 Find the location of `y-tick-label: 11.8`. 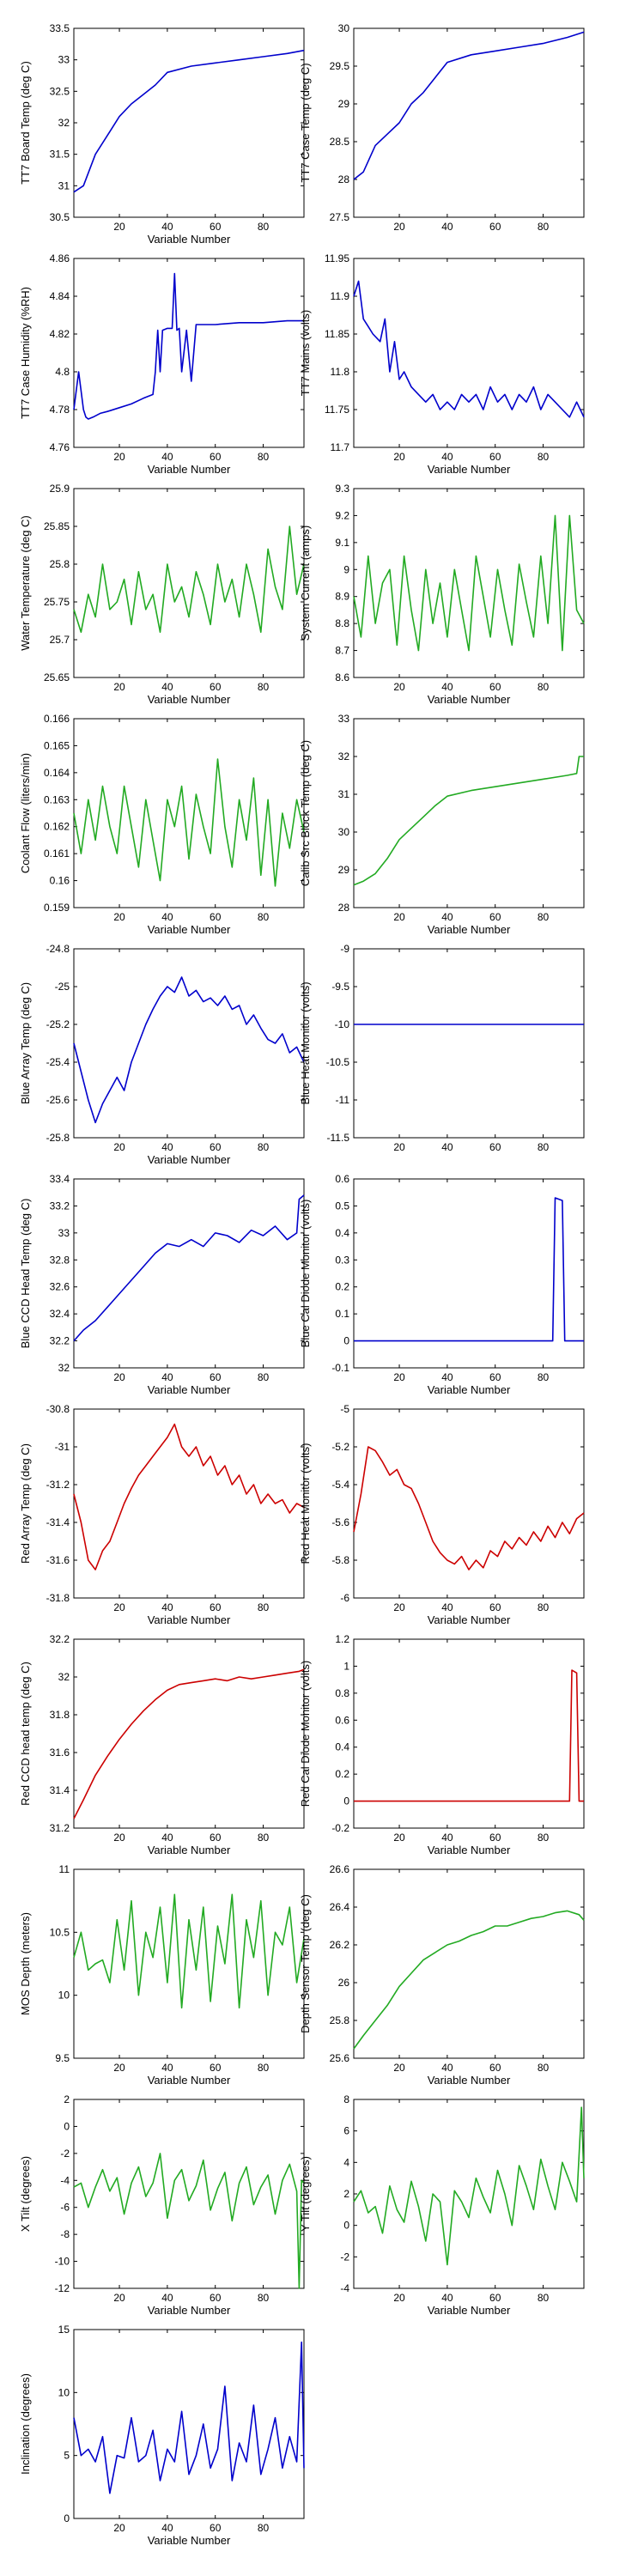

y-tick-label: 11.8 is located at coordinates (340, 372).